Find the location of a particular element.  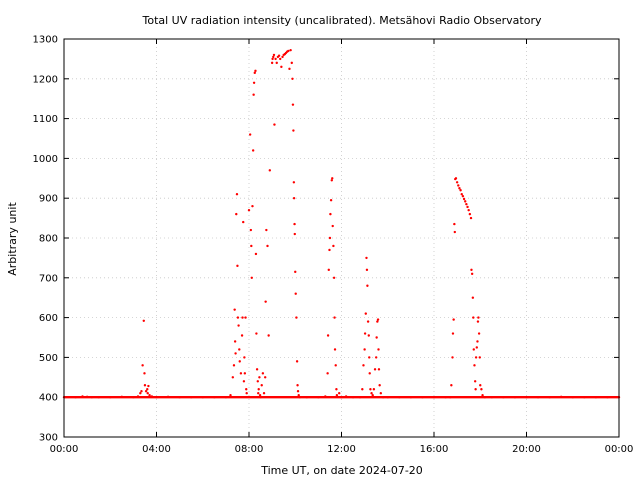

x-tick-label: 12:00 is located at coordinates (341, 449).